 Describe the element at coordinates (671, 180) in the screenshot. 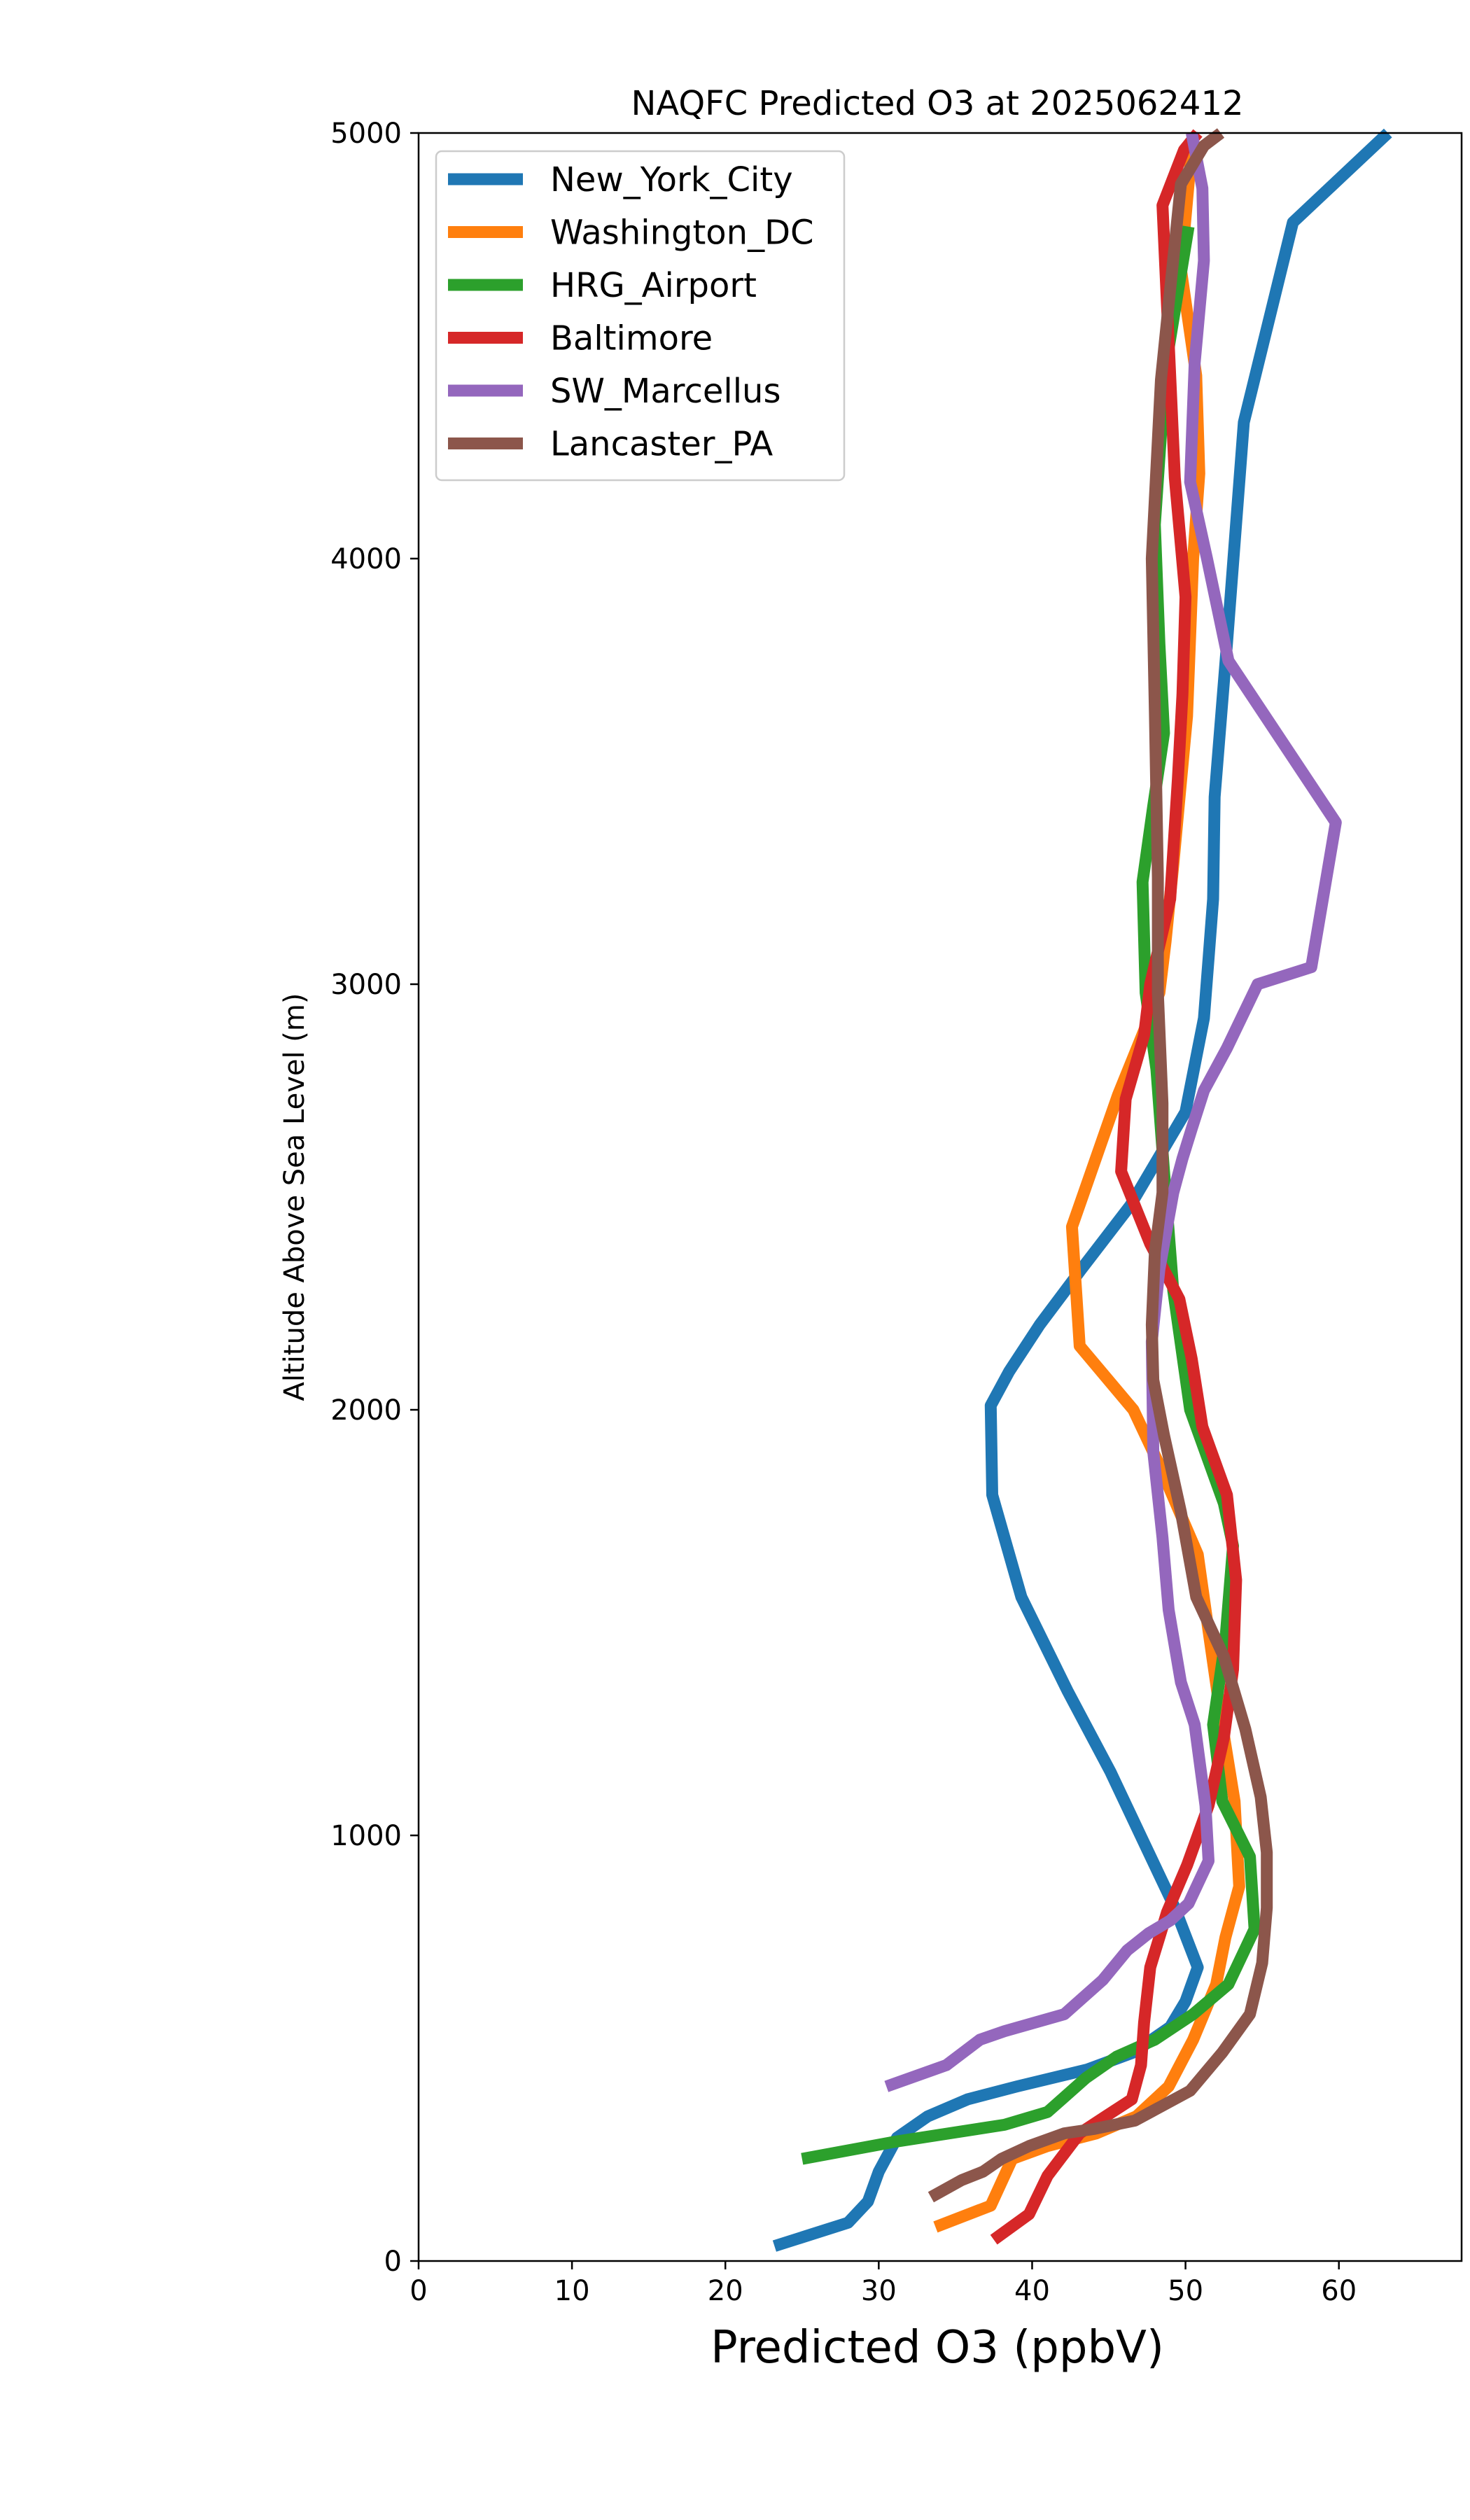

I see `legend-label: New_York_City` at that location.